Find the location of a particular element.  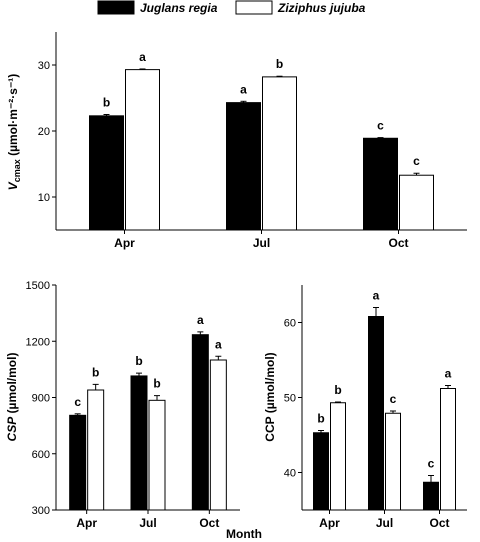

legend: Juglans regia Ziziphus jujuba is located at coordinates (231, 7).